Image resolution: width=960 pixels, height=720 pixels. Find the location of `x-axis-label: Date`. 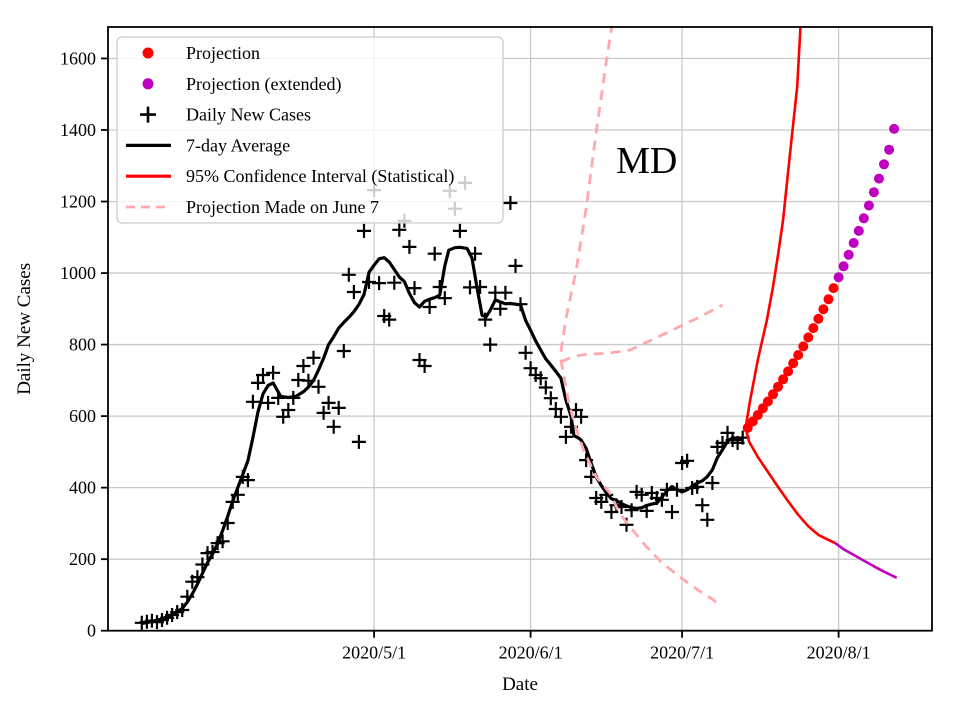

x-axis-label: Date is located at coordinates (520, 684).